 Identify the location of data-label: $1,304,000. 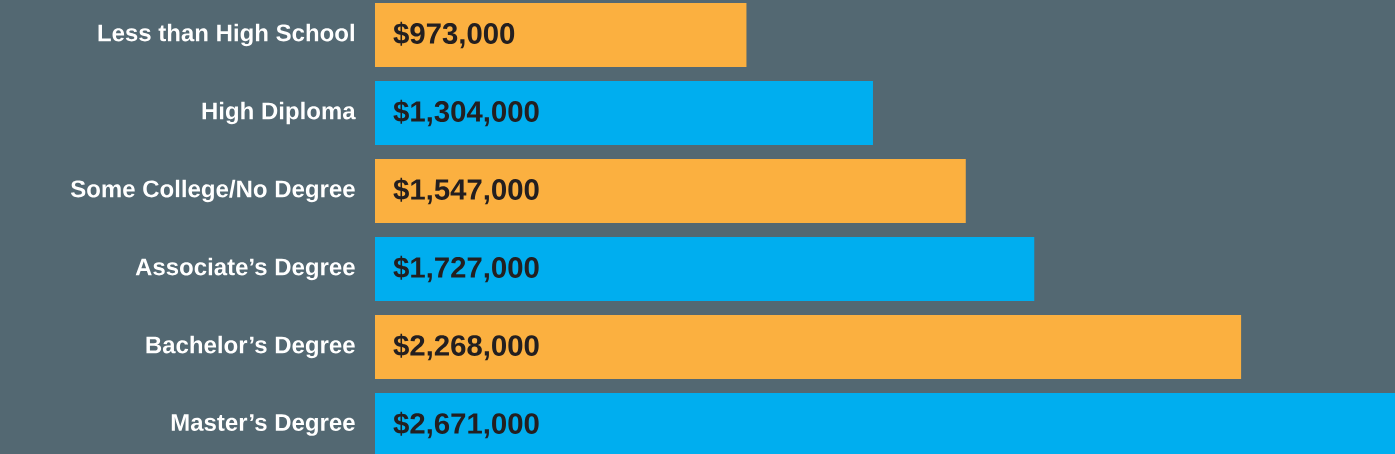
(466, 113).